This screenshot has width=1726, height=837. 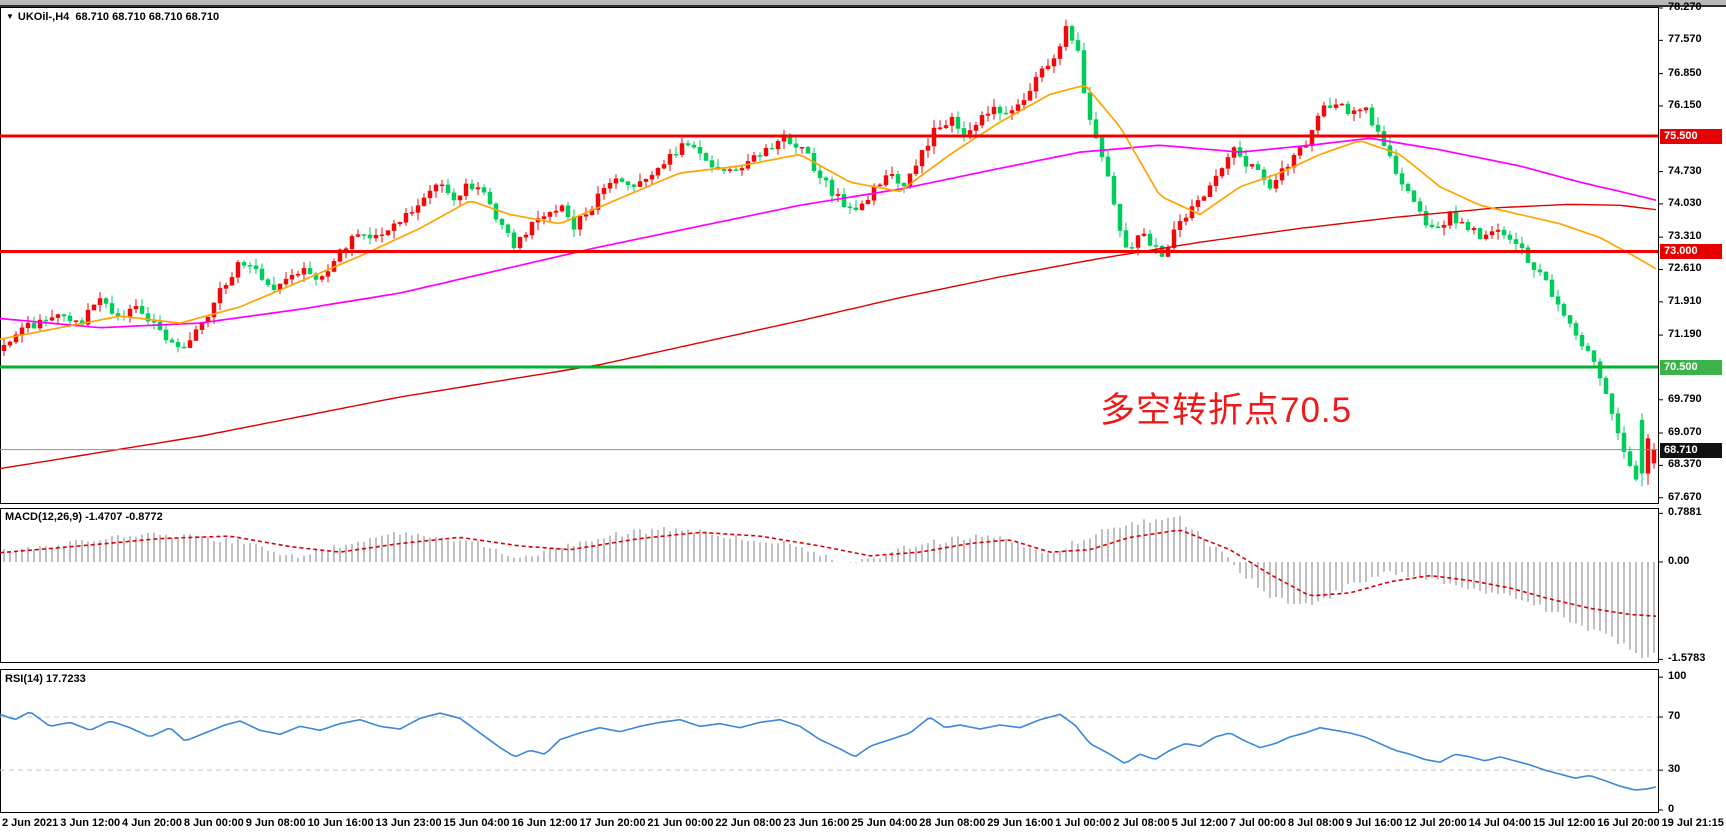 I want to click on axis-tick-label: 68.370, so click(x=1685, y=464).